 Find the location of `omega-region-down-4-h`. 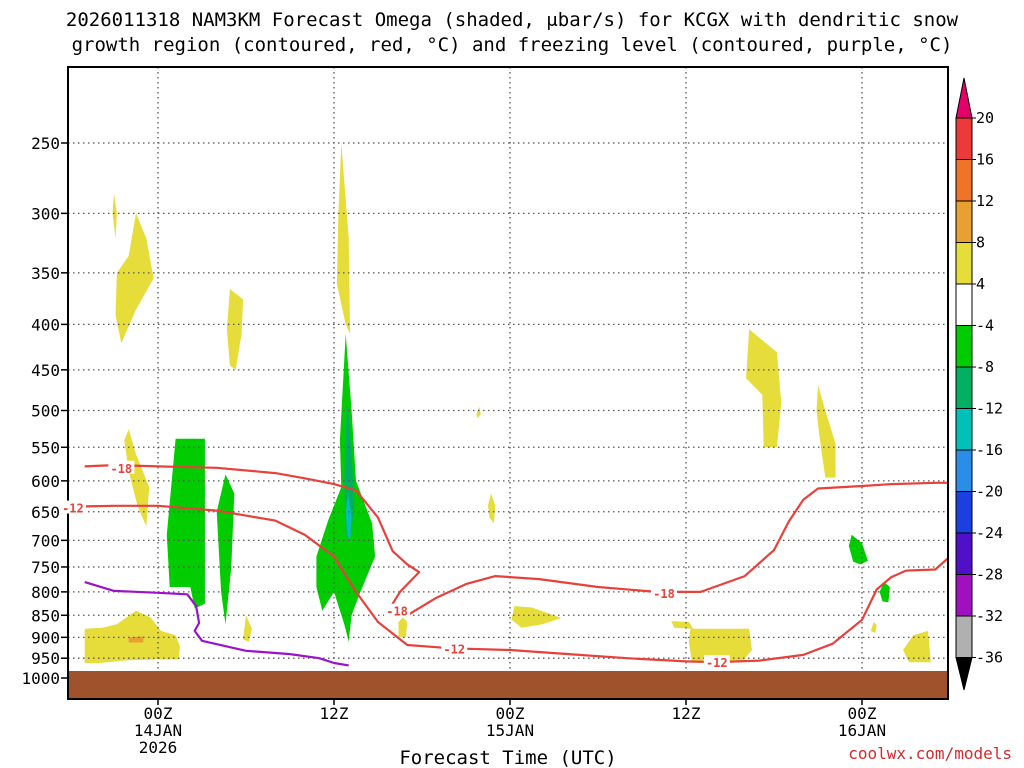

omega-region-down-4-h is located at coordinates (403, 627).